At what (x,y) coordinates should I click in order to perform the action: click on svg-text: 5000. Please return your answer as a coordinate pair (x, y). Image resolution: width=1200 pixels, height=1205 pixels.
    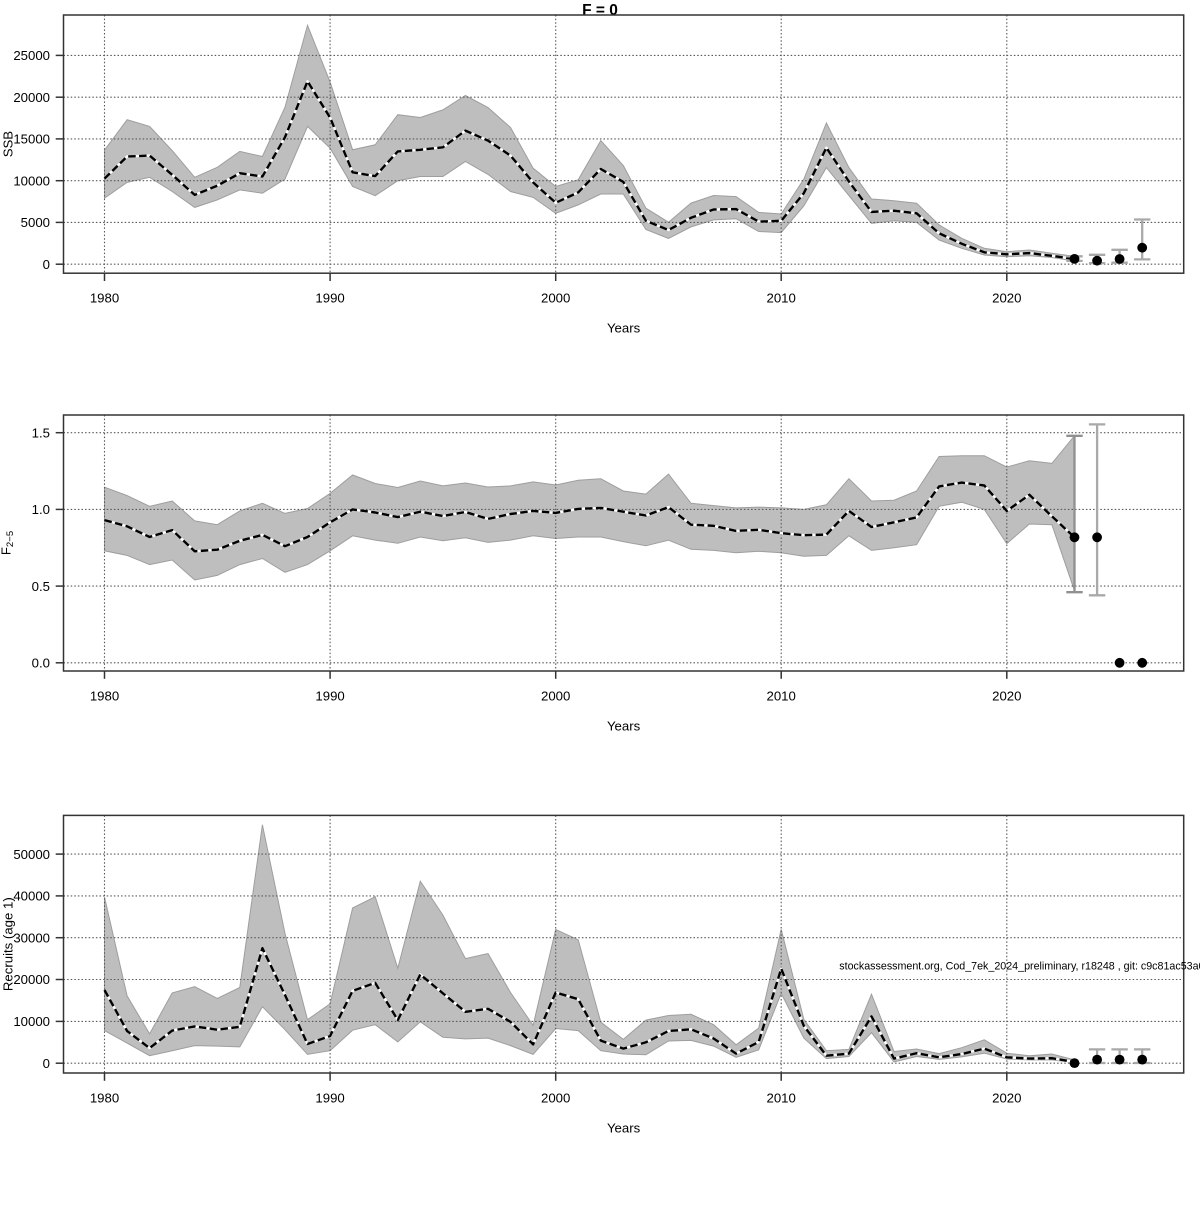
    Looking at the image, I should click on (35, 222).